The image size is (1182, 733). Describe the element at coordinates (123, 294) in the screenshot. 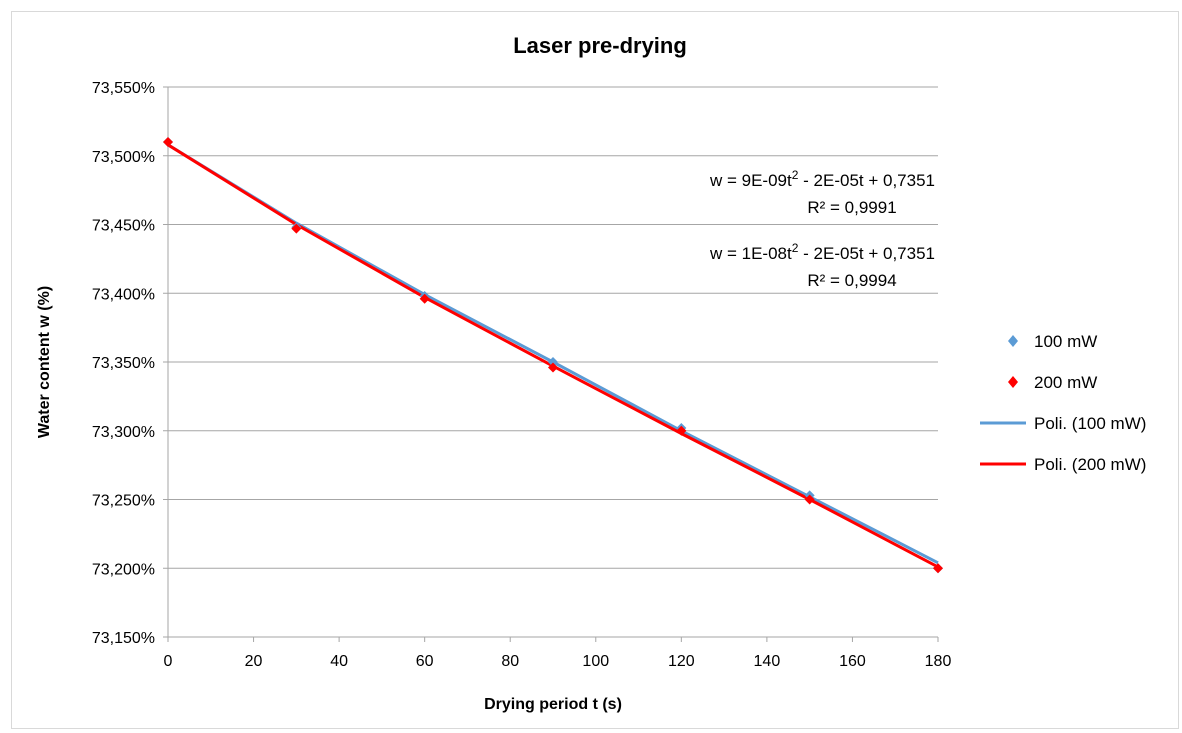

I see `y-tick-label: 73,400%` at that location.